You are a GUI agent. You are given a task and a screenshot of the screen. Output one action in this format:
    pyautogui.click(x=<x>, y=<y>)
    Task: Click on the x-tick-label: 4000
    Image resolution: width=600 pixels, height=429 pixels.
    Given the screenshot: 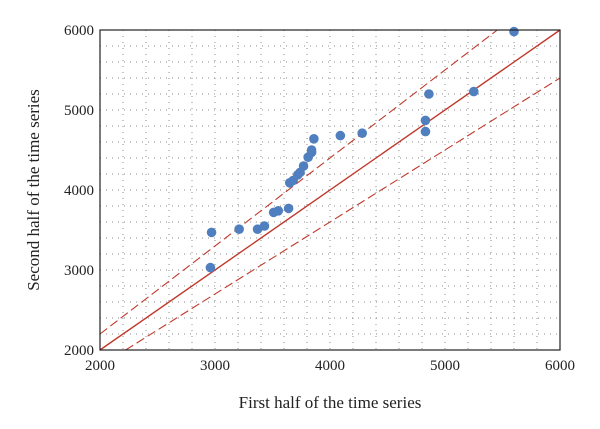 What is the action you would take?
    pyautogui.click(x=330, y=366)
    